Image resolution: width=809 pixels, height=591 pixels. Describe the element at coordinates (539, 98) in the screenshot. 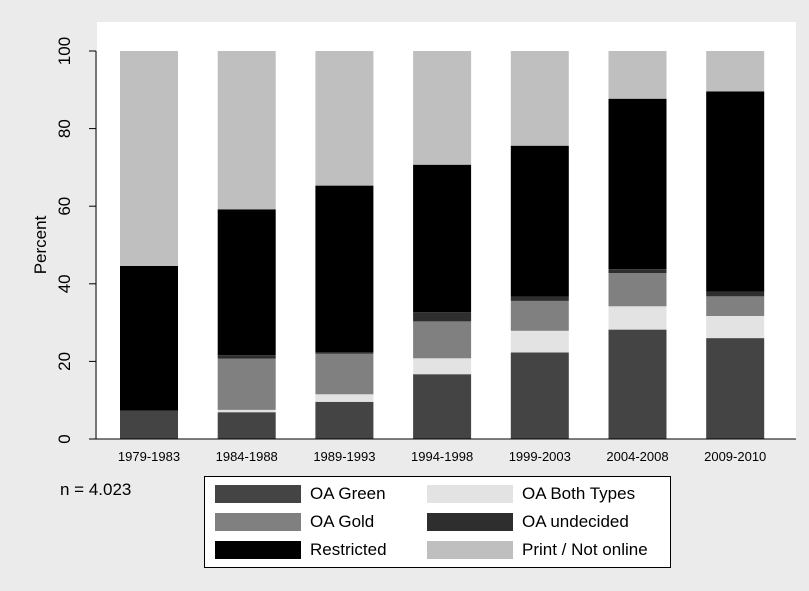

I see `bar-print-not-online-1999-2003` at that location.